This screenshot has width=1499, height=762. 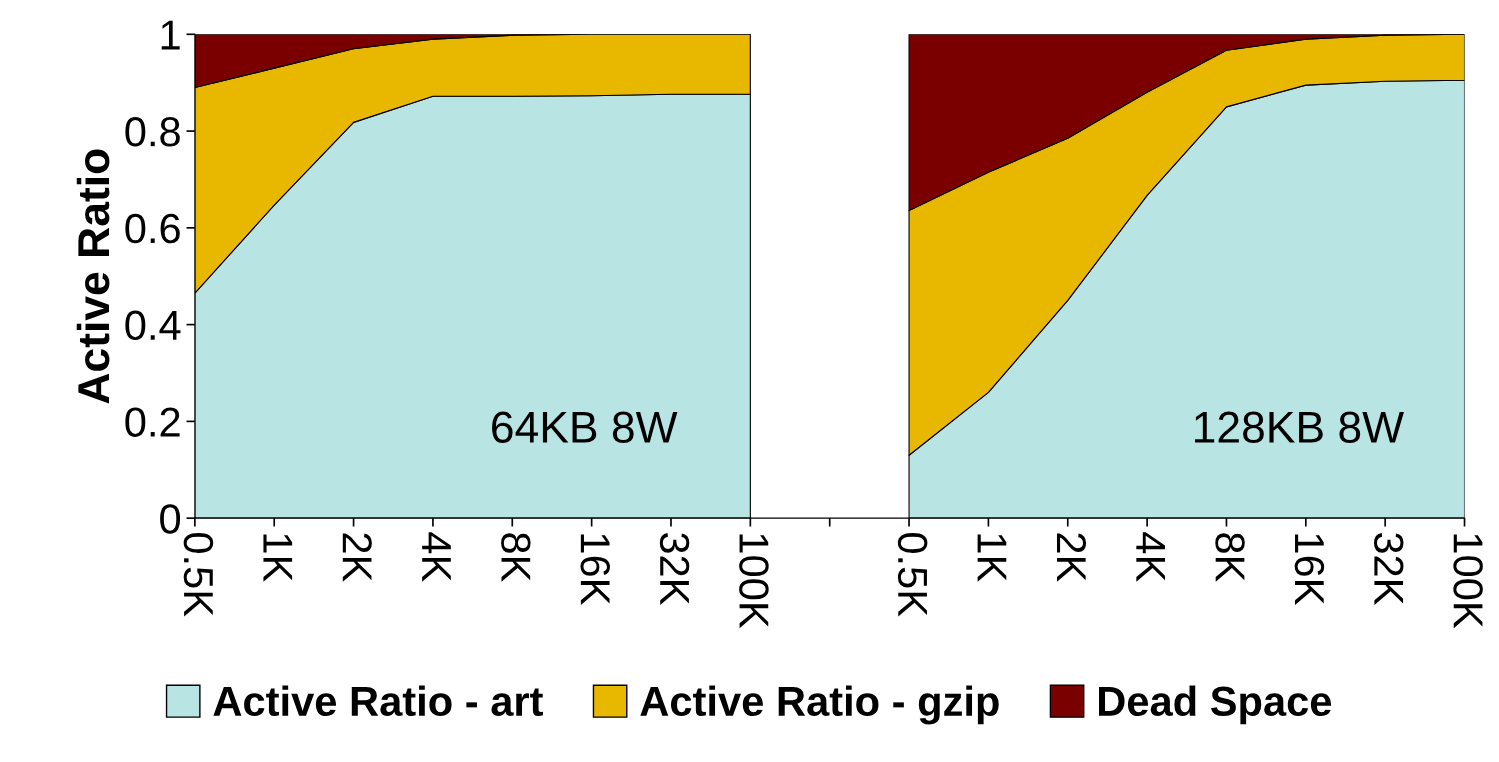 I want to click on y-tick-label: 0.8, so click(x=152, y=132).